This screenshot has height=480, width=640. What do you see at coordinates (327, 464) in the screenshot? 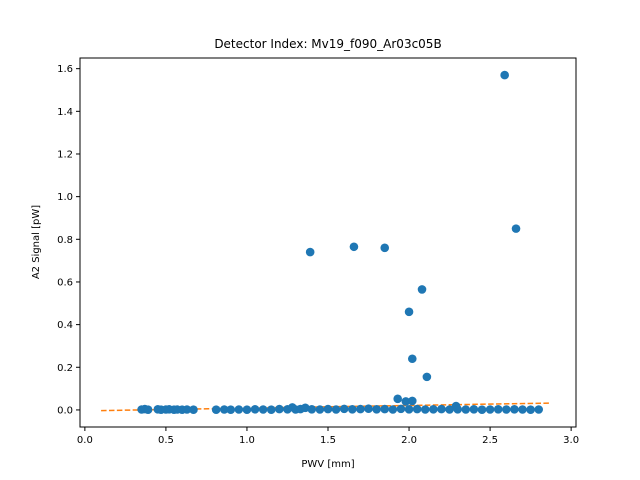
I see `x-axis-label: PWV [mm]` at bounding box center [327, 464].